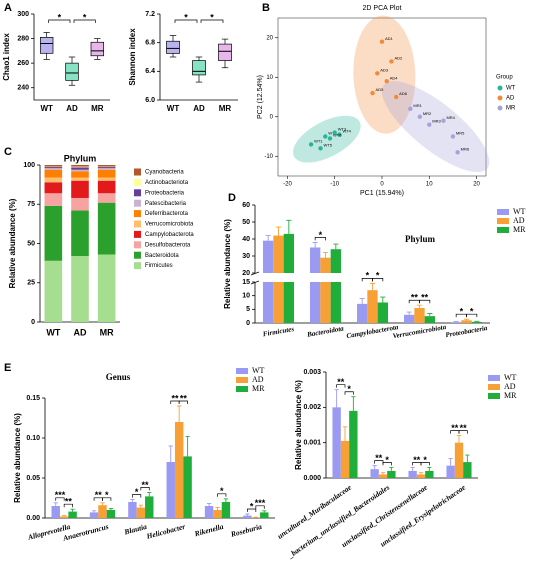 The width and height of the screenshot is (550, 564). I want to click on y-tick-label: 240, so click(23, 88).